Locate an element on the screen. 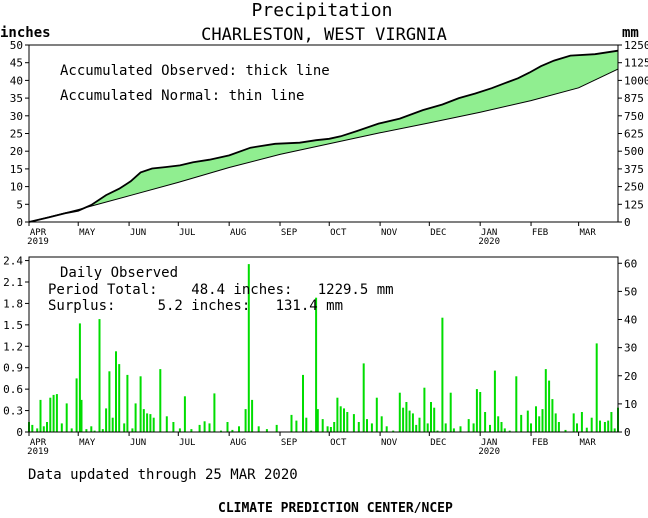 The width and height of the screenshot is (648, 518). accumulated-y2-tick-label: 1125 is located at coordinates (636, 63).